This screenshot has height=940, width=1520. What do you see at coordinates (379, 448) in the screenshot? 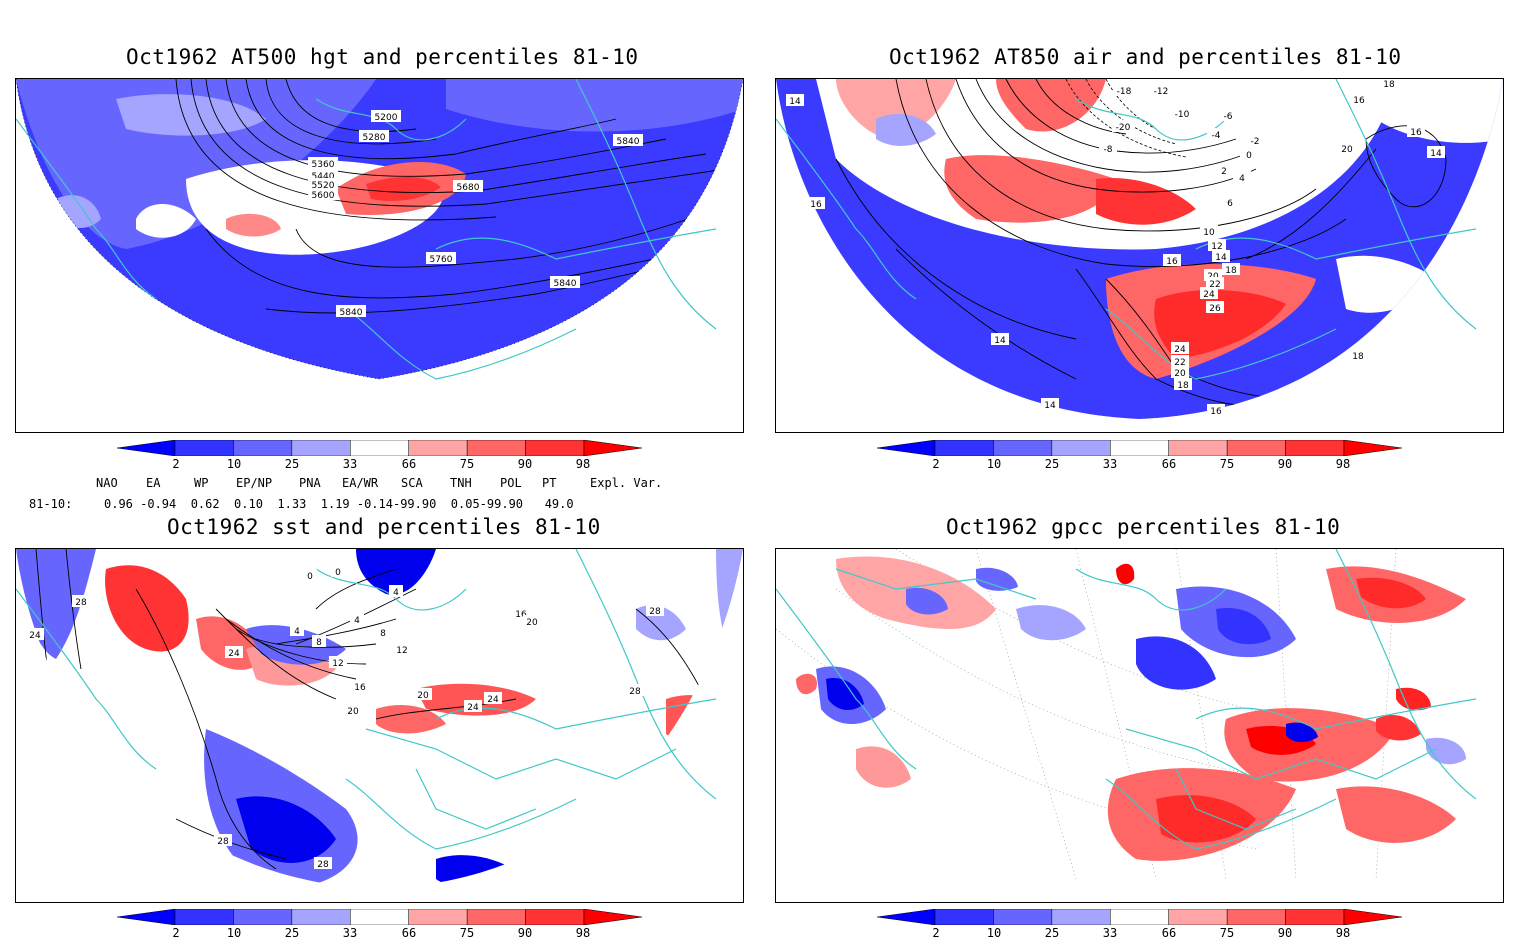
I see `hgt-colorbar` at bounding box center [379, 448].